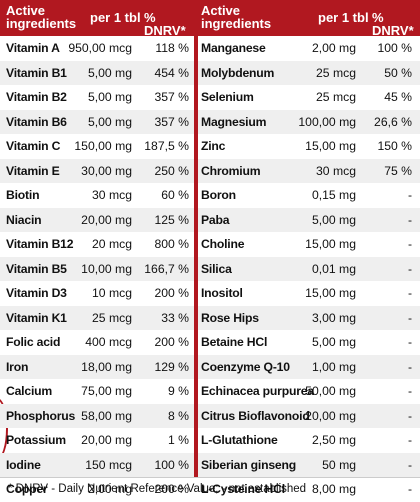  I want to click on ingredient-name: Vitamin B2, so click(36, 97).